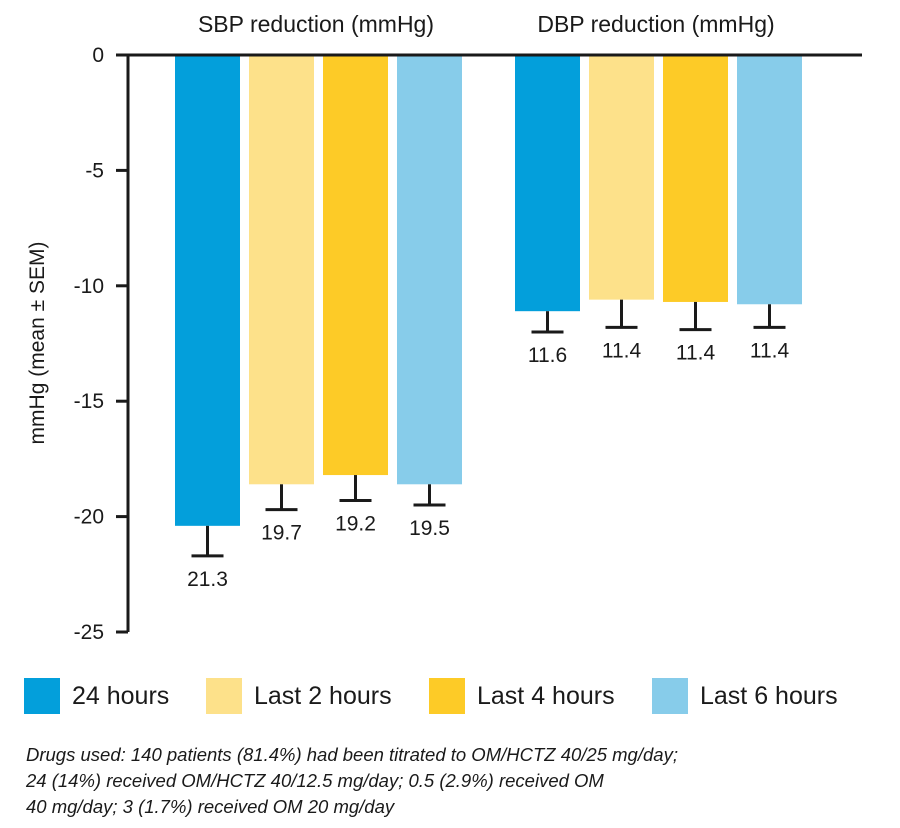 Image resolution: width=900 pixels, height=828 pixels. Describe the element at coordinates (89, 401) in the screenshot. I see `y-tick-label: -15` at that location.